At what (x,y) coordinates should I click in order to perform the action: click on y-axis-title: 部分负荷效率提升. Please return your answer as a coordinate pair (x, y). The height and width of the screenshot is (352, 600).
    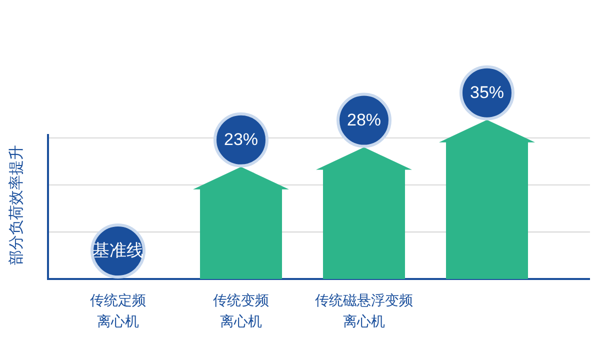
    Looking at the image, I should click on (16, 205).